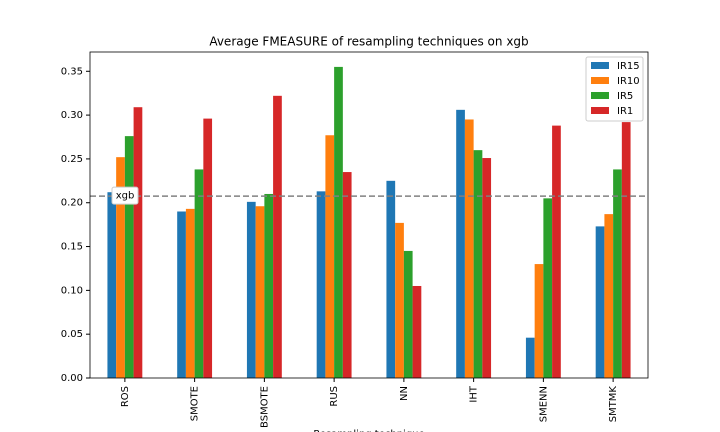  I want to click on y-tick-label: 0.00, so click(72, 378).